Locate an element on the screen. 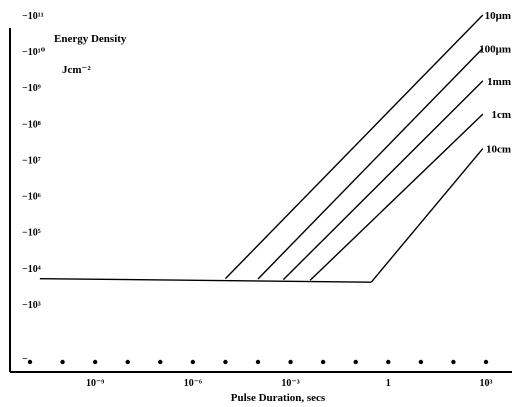 The width and height of the screenshot is (514, 407). series-label: 100μm is located at coordinates (495, 49).